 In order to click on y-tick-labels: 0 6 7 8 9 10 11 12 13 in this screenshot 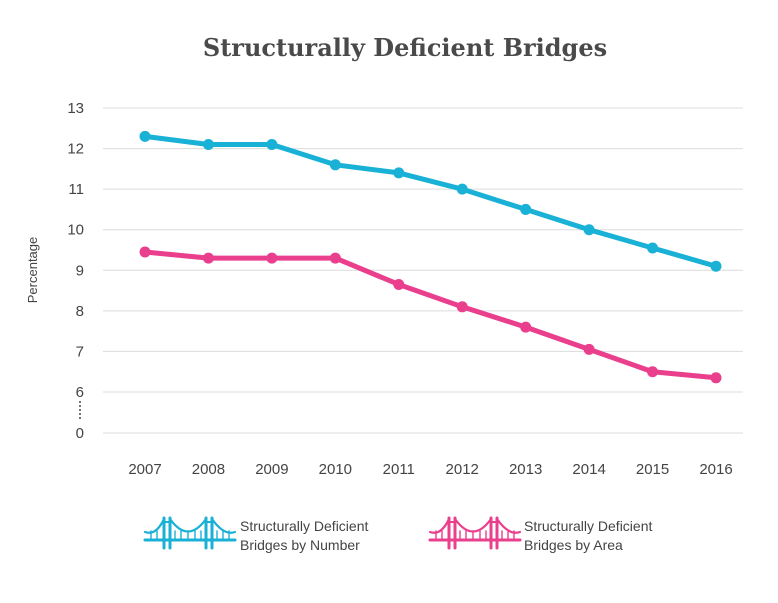, I will do `click(75, 271)`.